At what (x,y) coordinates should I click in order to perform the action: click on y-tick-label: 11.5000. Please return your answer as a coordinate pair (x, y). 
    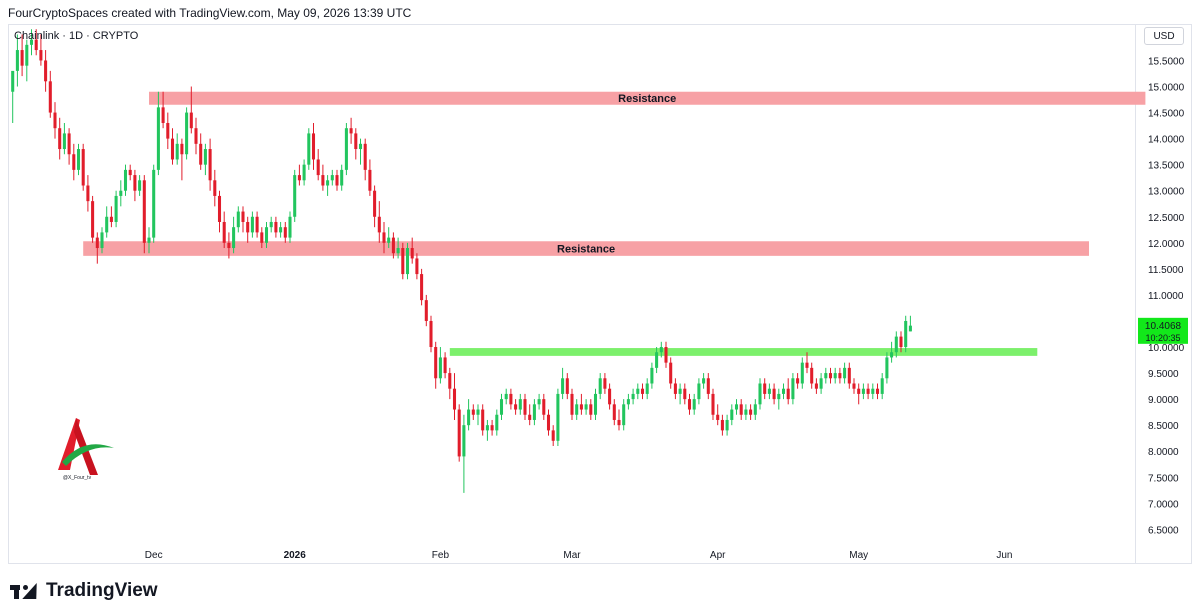
    Looking at the image, I should click on (1166, 270).